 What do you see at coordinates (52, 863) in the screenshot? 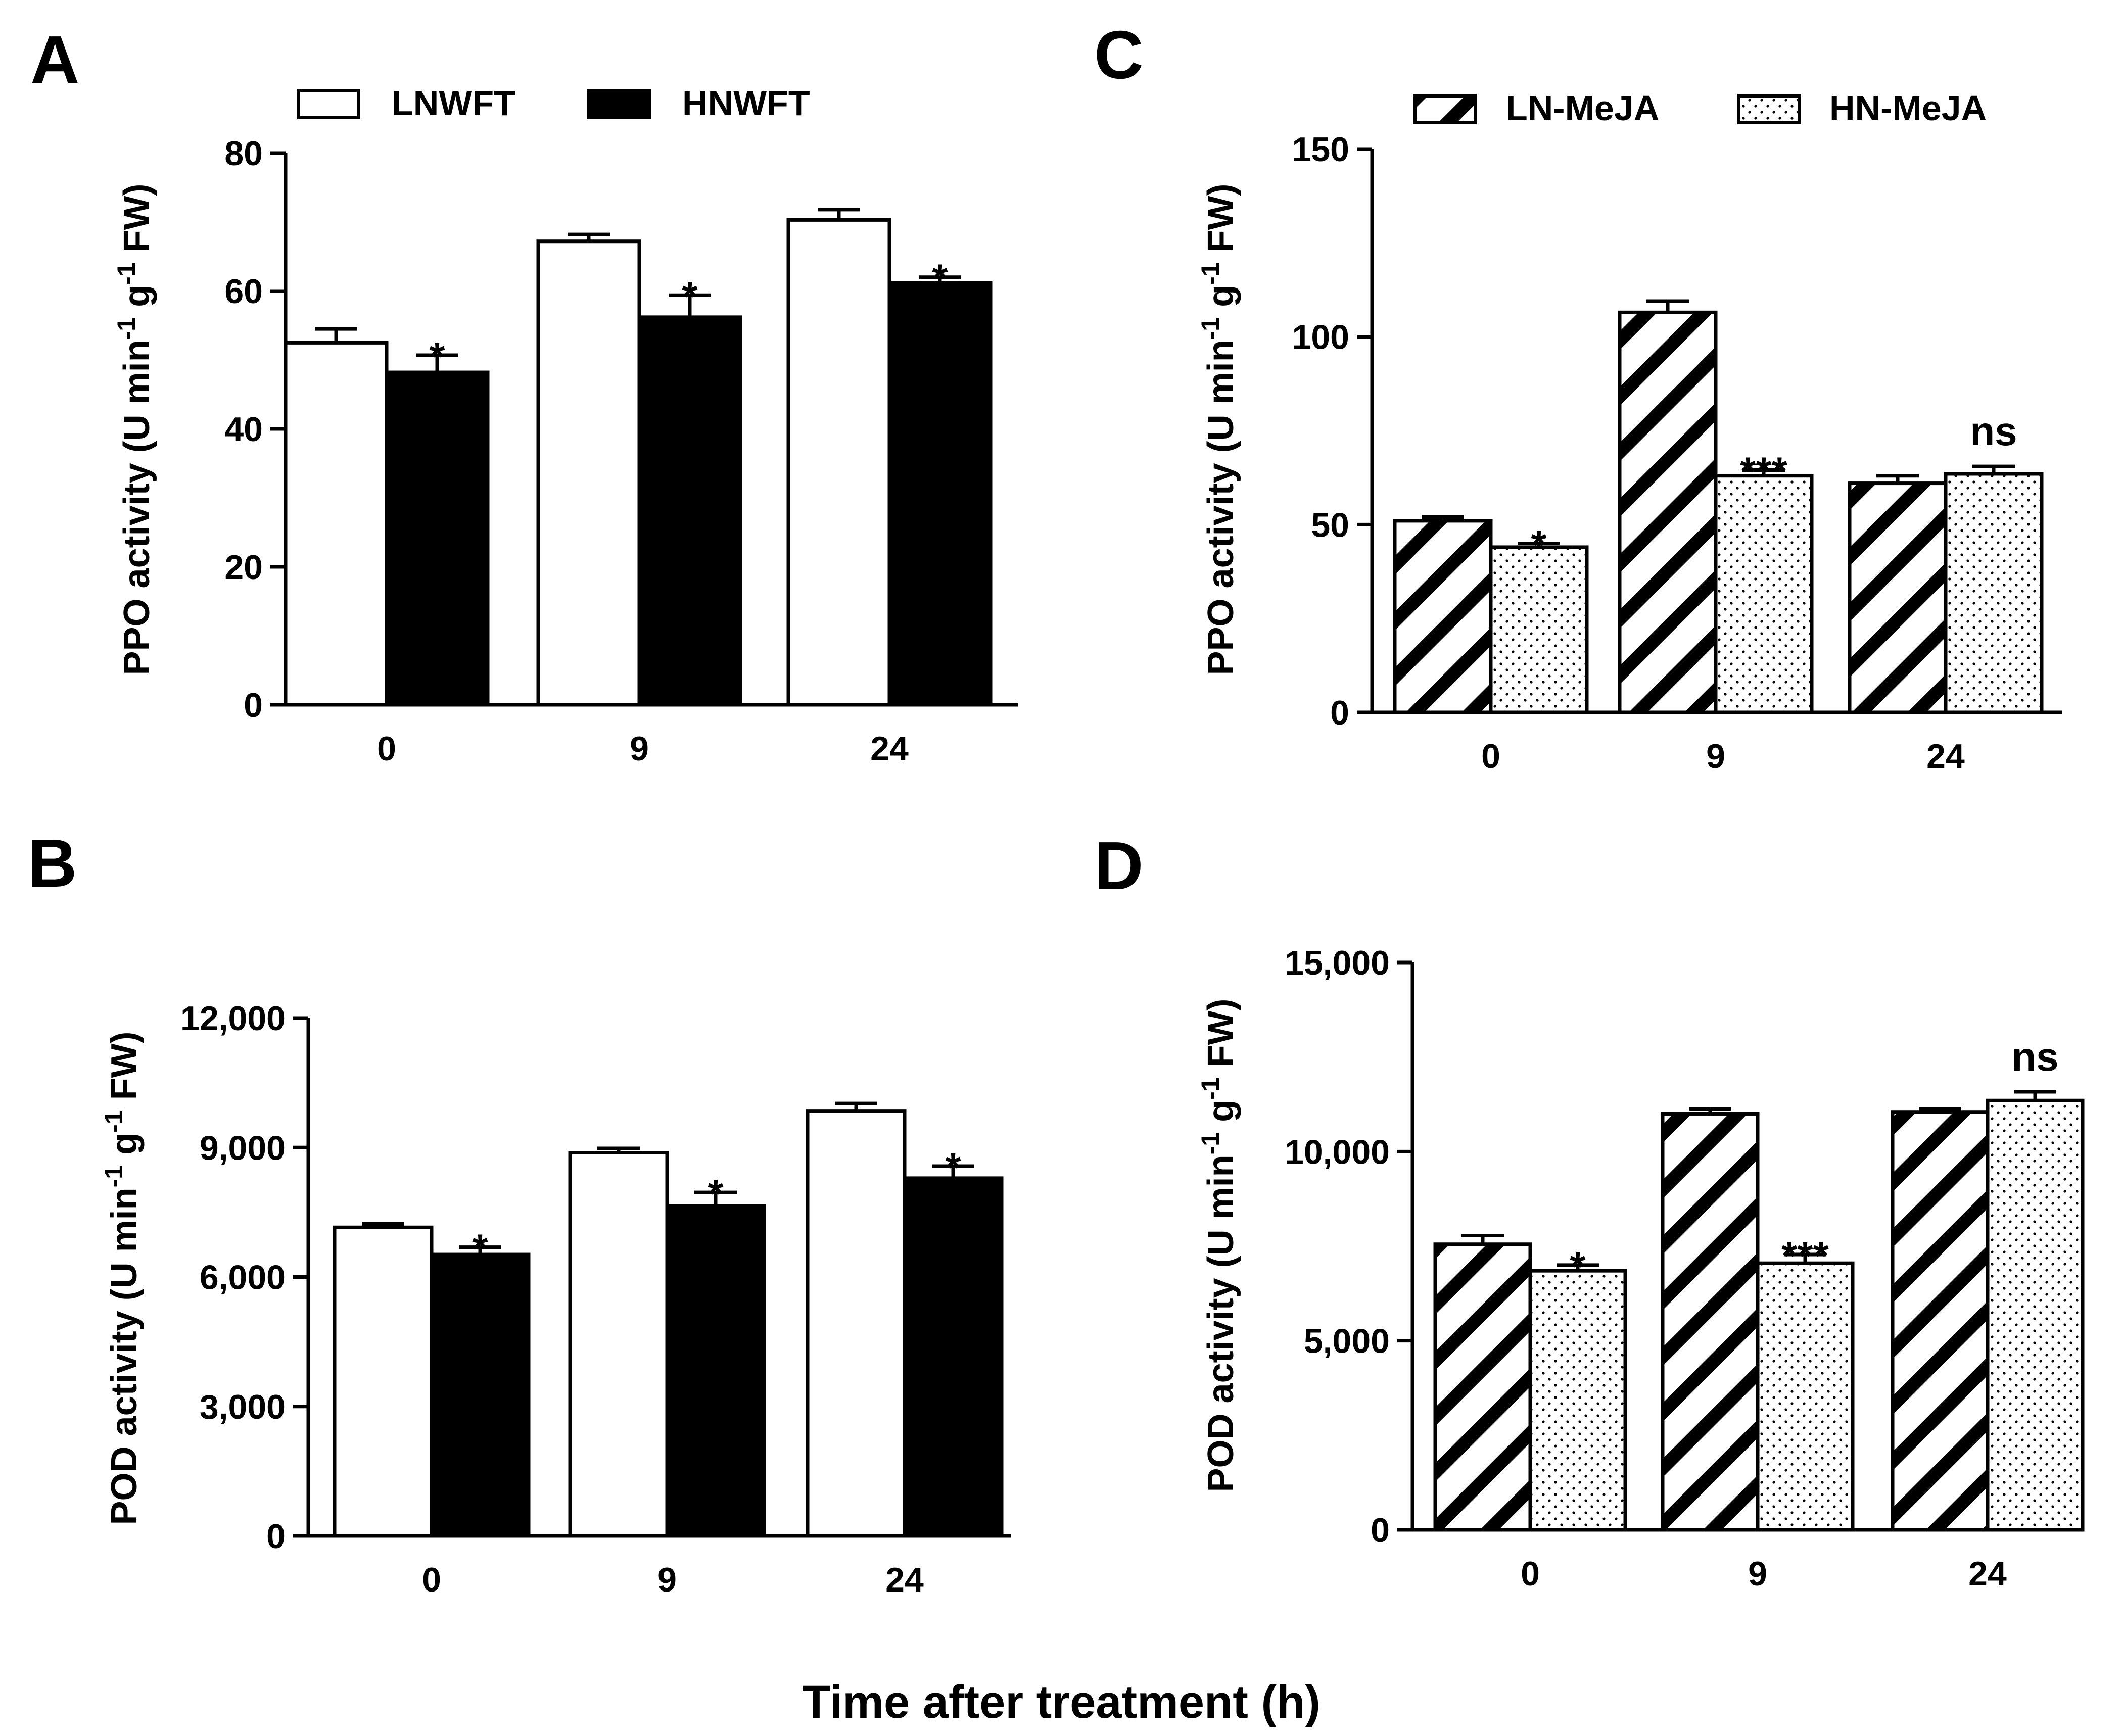
I see `panel-label: B` at bounding box center [52, 863].